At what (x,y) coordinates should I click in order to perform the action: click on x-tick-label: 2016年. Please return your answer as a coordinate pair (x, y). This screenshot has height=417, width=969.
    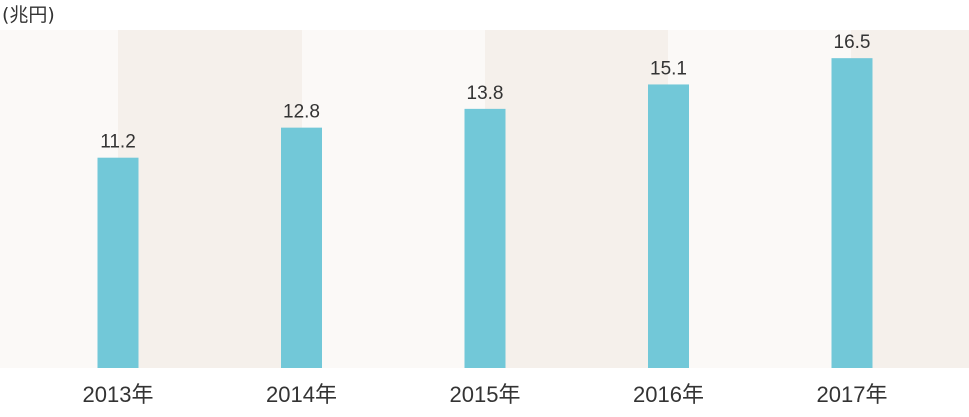
    Looking at the image, I should click on (668, 394).